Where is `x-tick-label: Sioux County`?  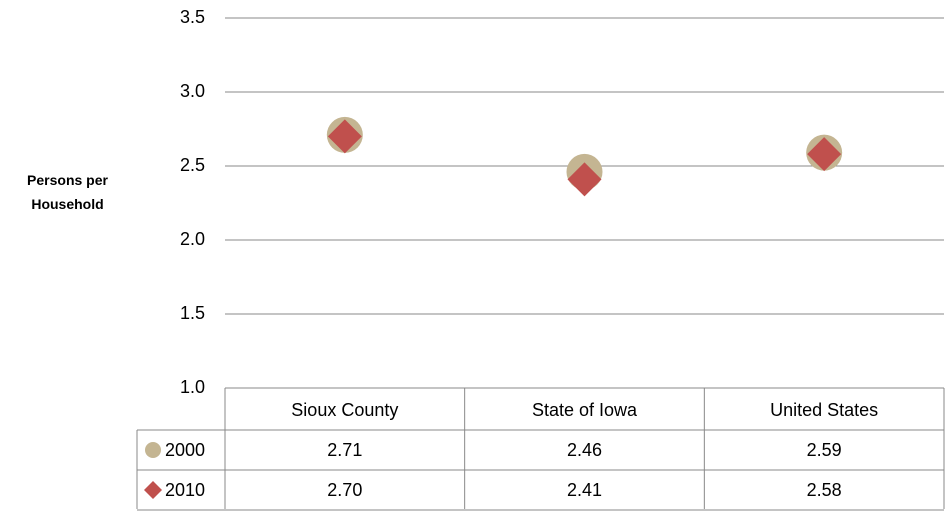
x-tick-label: Sioux County is located at coordinates (344, 410).